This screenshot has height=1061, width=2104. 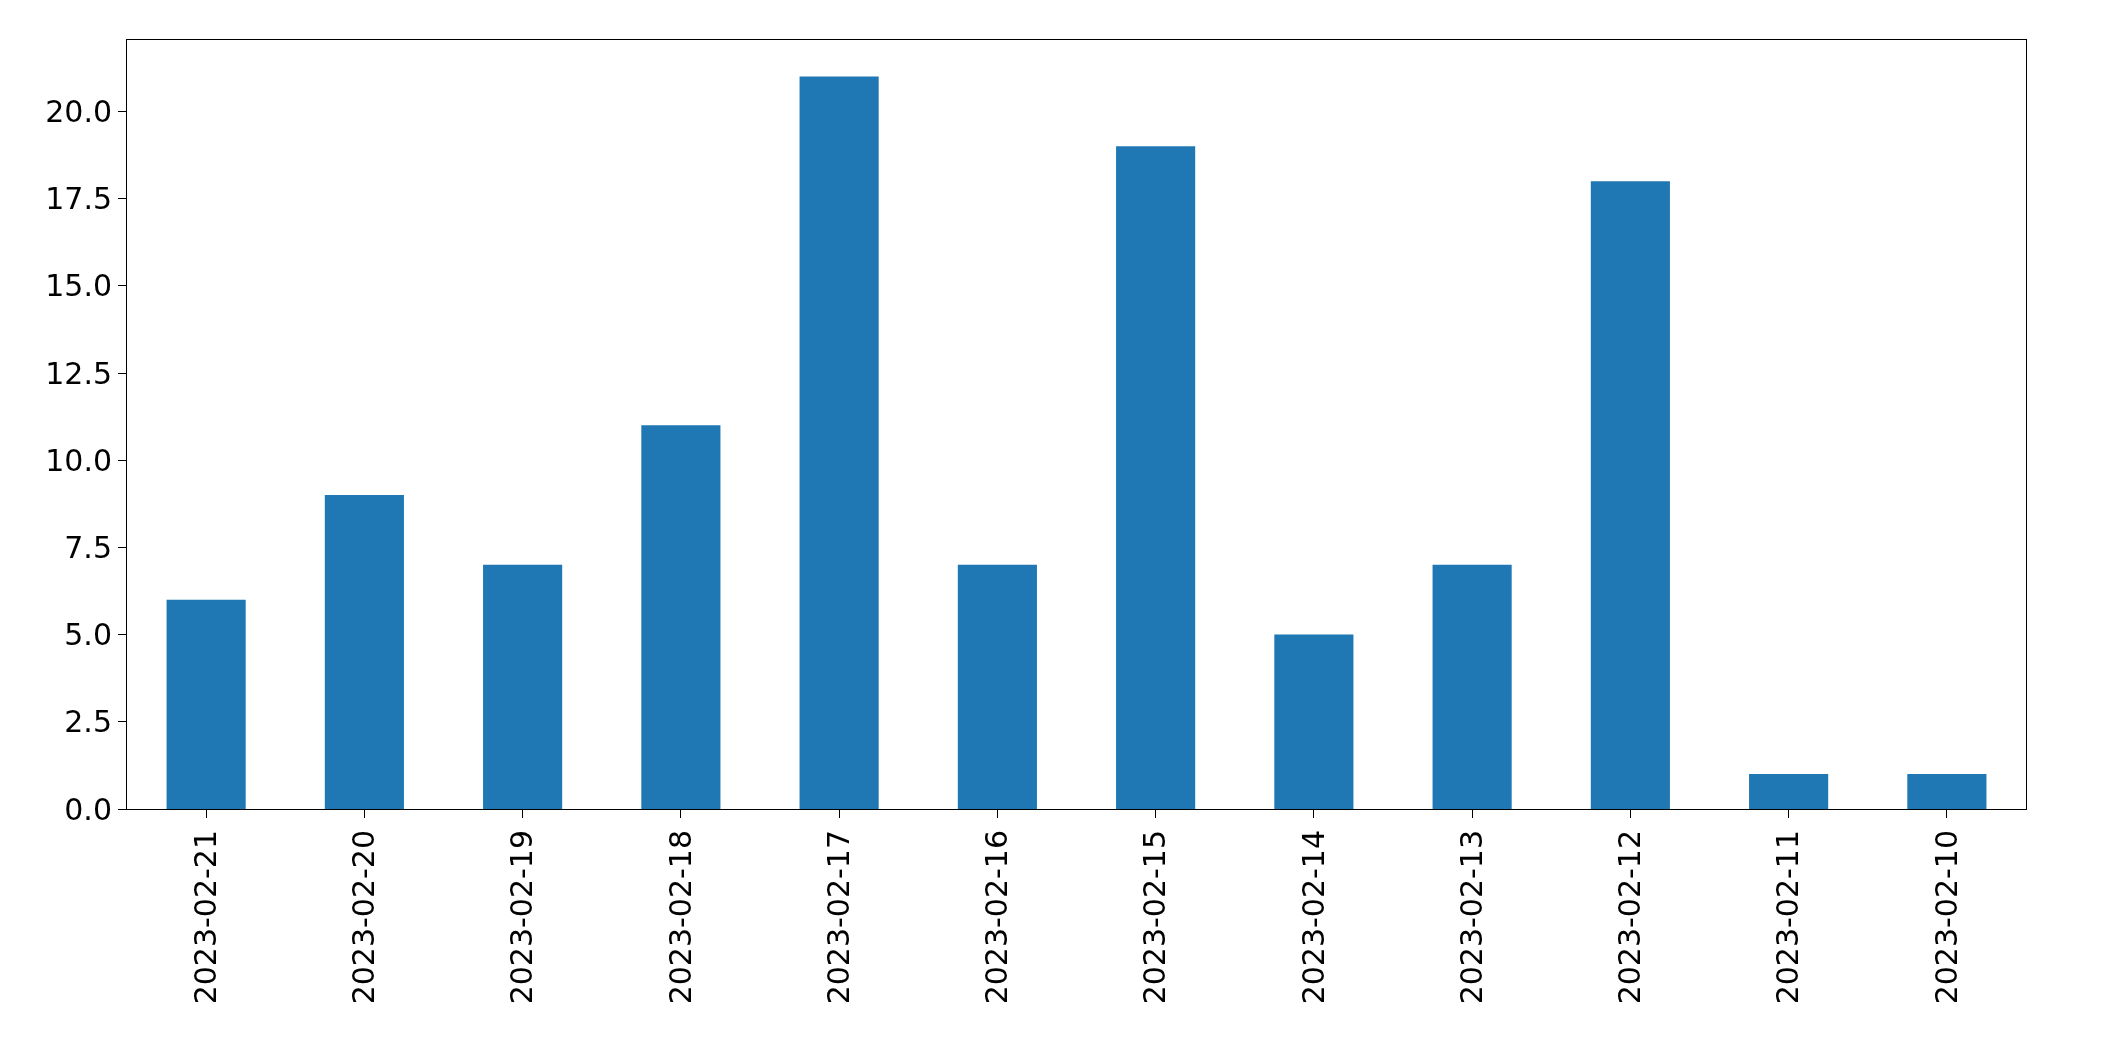 I want to click on y-tick-label: 5.0, so click(x=88, y=635).